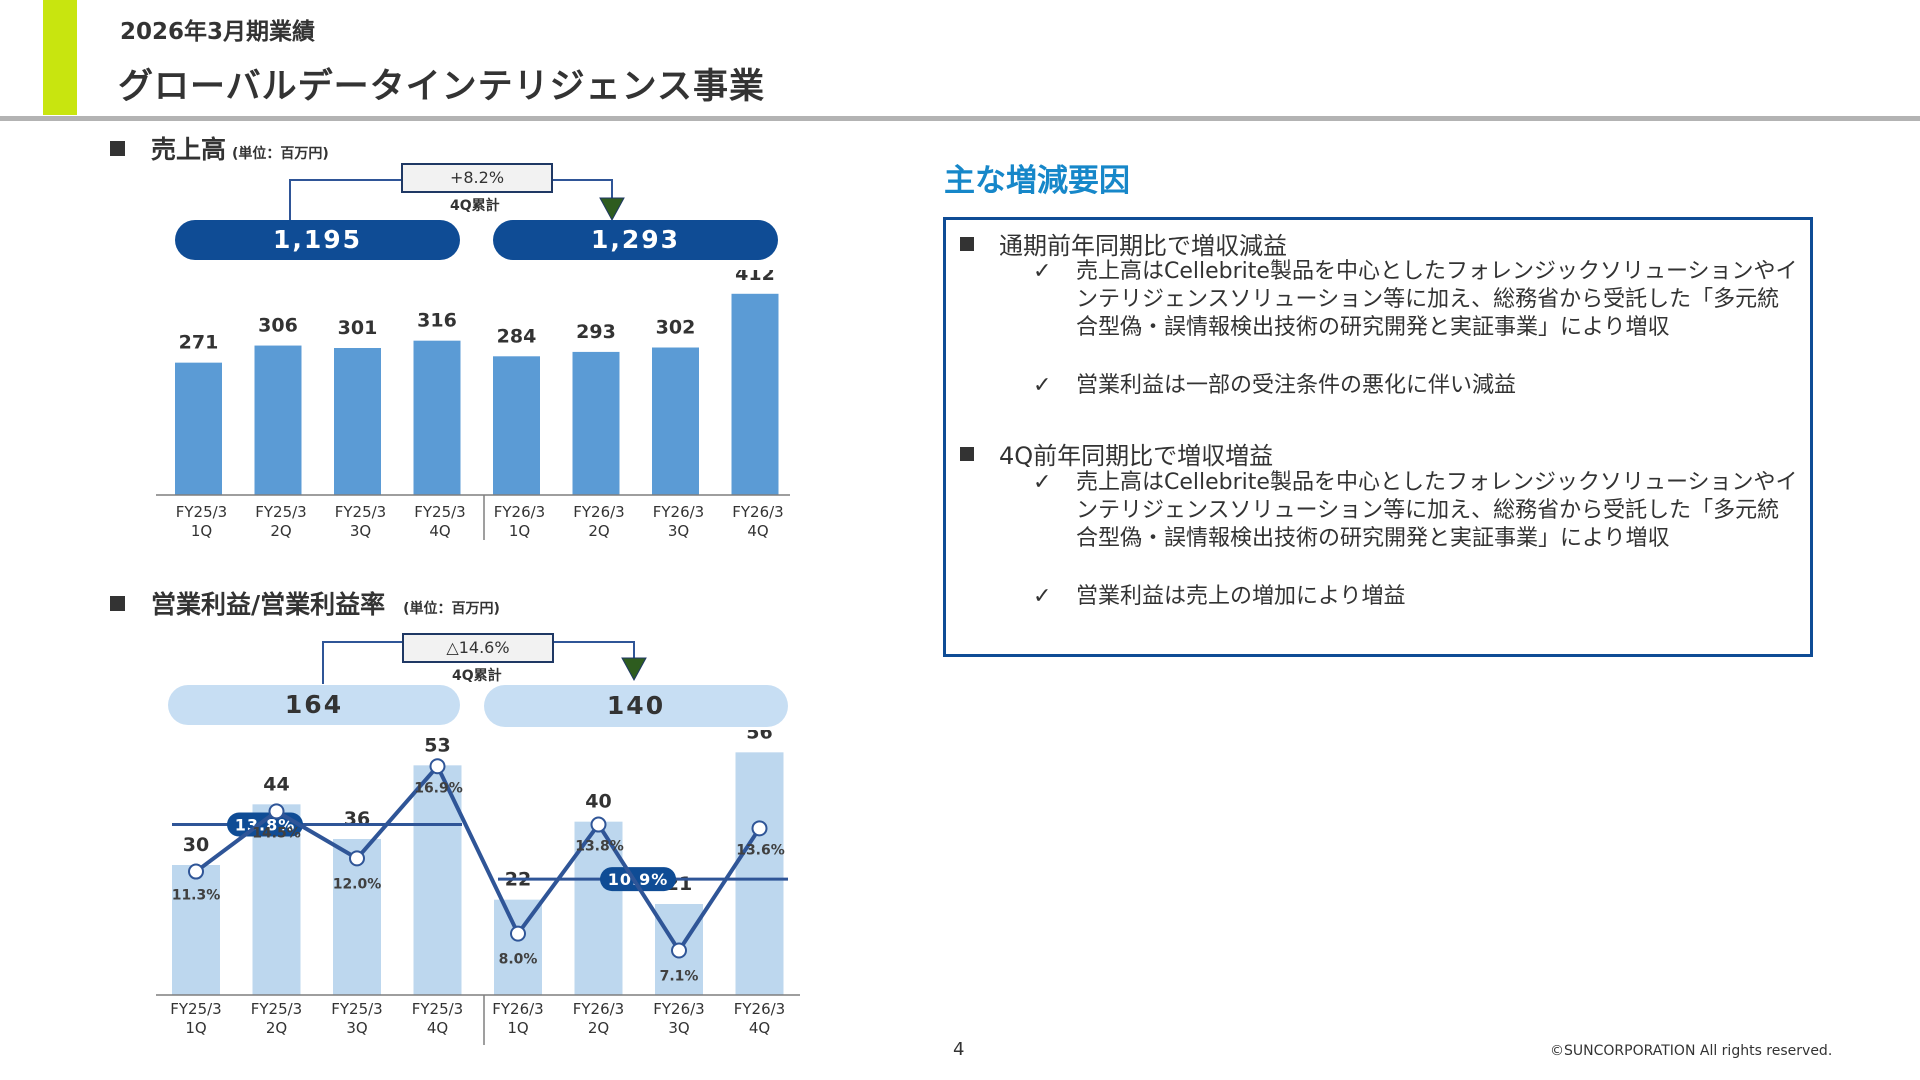  I want to click on data-label: 284, so click(517, 336).